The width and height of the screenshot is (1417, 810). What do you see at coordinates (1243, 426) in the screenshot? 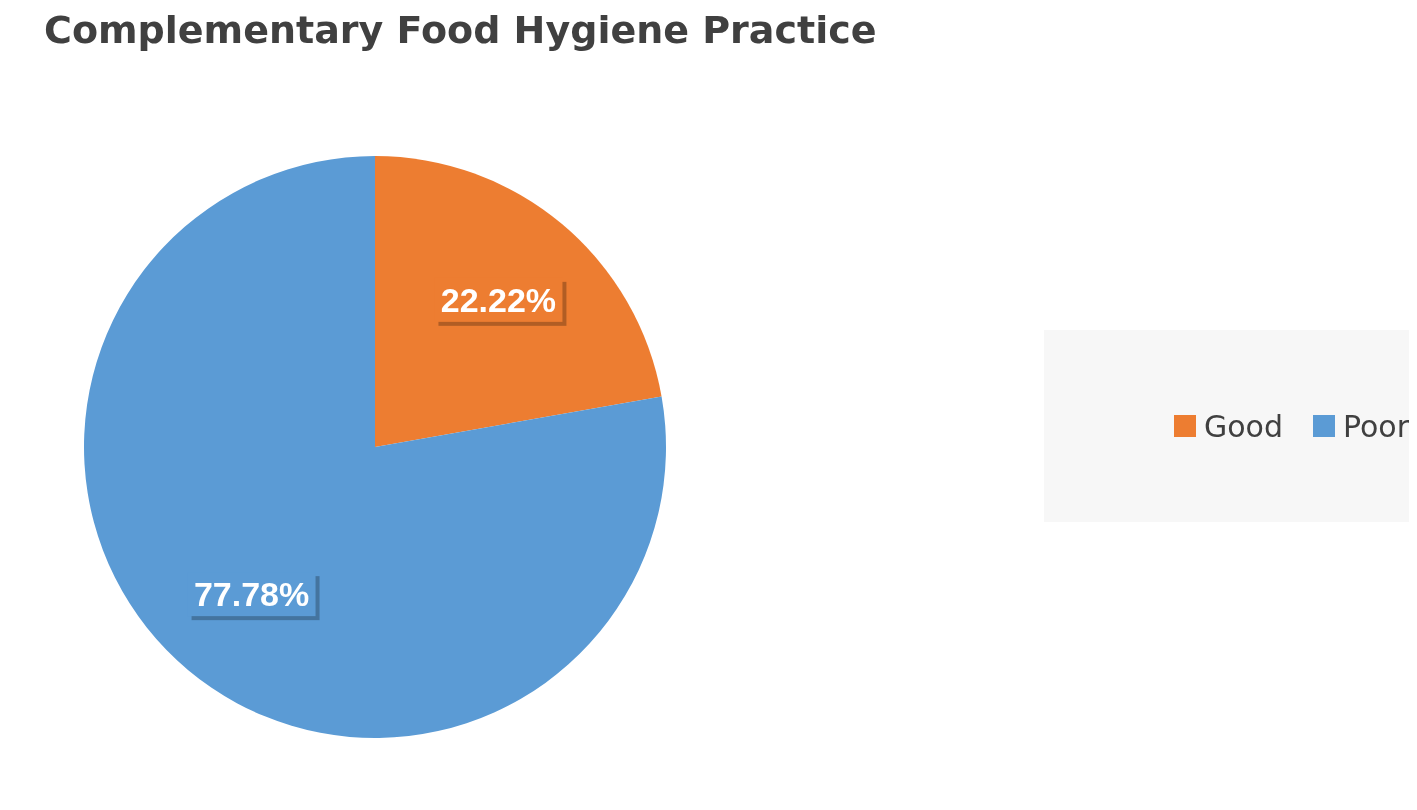
I see `legend-label: Good` at bounding box center [1243, 426].